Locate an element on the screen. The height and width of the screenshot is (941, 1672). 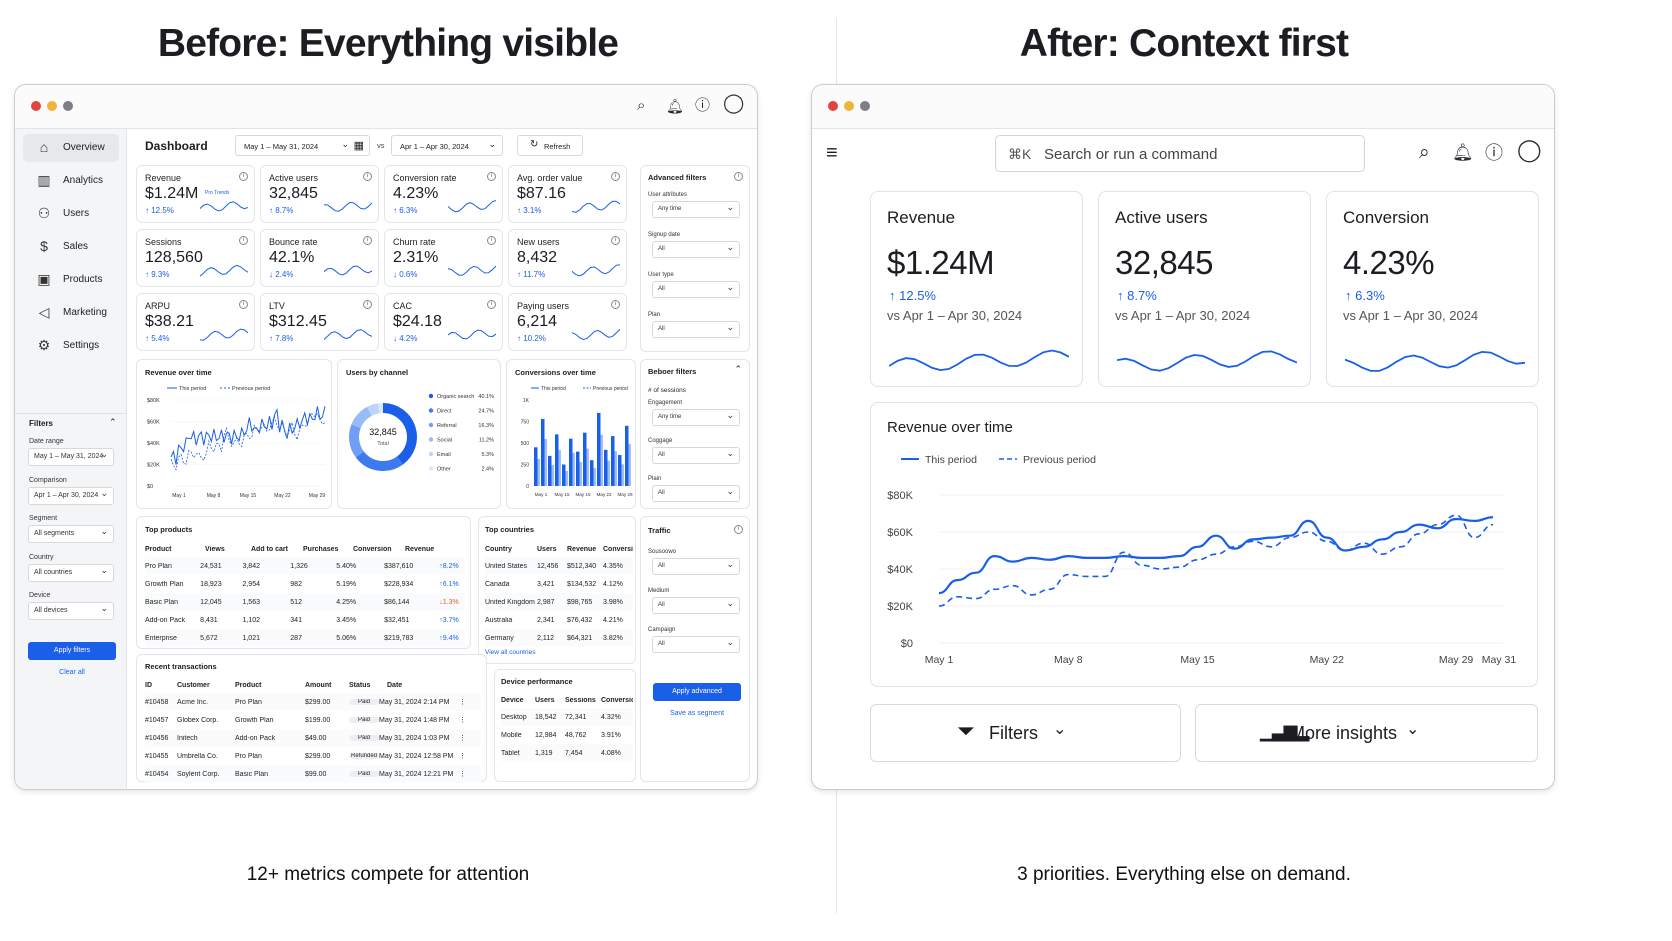
save-segment-link: Save as segment is located at coordinates (697, 713).